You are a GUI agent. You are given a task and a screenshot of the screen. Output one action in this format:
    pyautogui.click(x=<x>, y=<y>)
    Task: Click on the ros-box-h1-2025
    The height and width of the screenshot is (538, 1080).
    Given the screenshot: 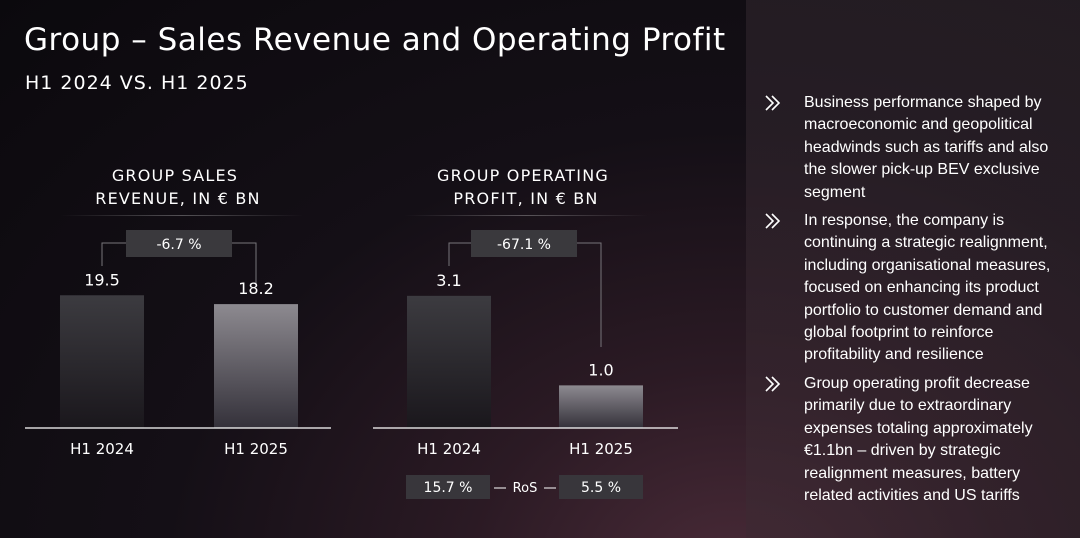 What is the action you would take?
    pyautogui.click(x=601, y=487)
    